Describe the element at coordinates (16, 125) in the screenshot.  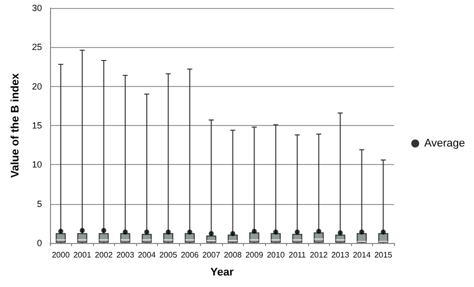
I see `y-axis-title: Value of the B index` at that location.